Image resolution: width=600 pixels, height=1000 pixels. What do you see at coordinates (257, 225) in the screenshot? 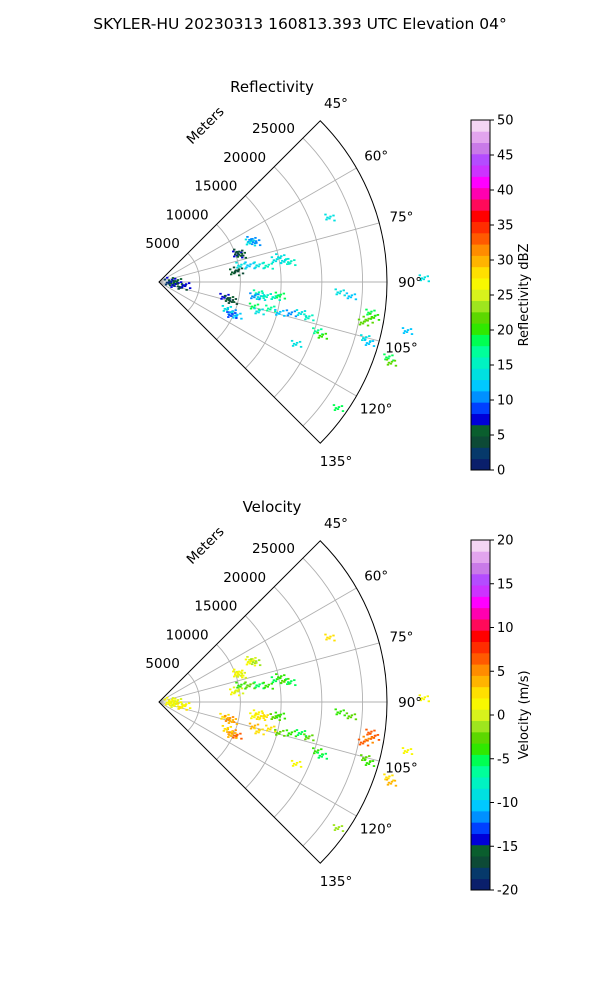
I see `azimuth-spoke` at bounding box center [257, 225].